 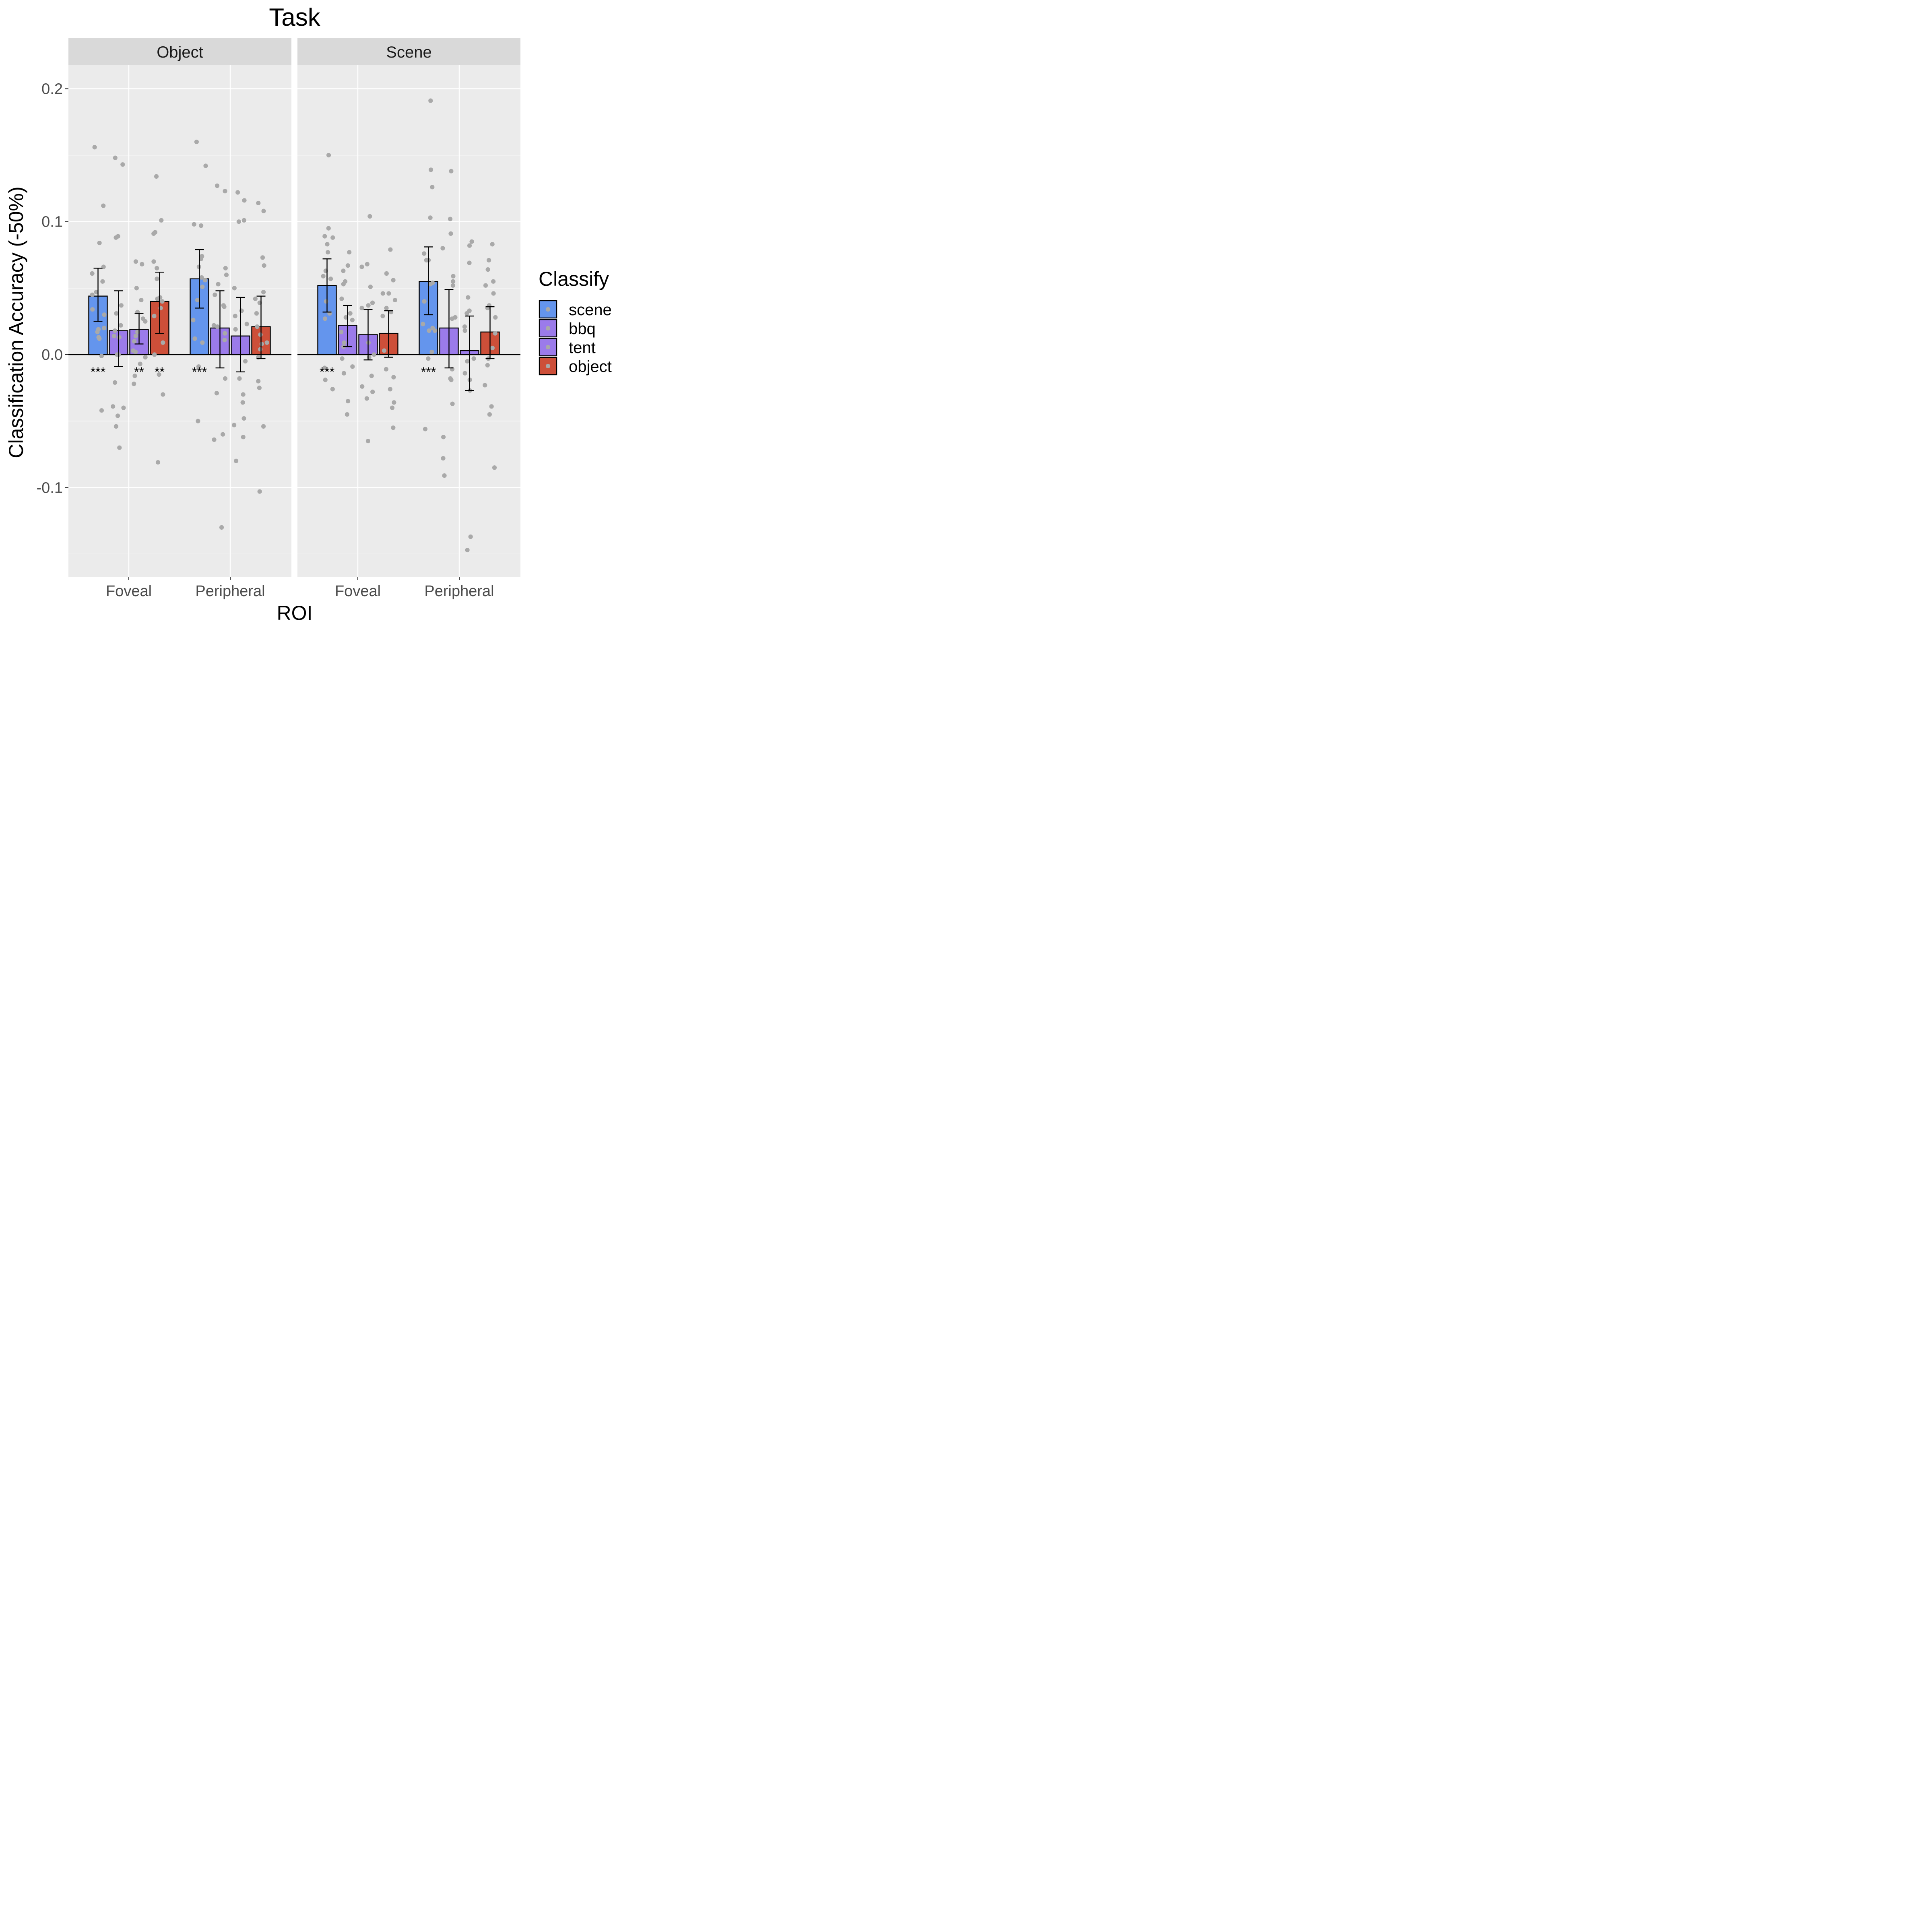 What do you see at coordinates (294, 17) in the screenshot?
I see `chart-title: Task` at bounding box center [294, 17].